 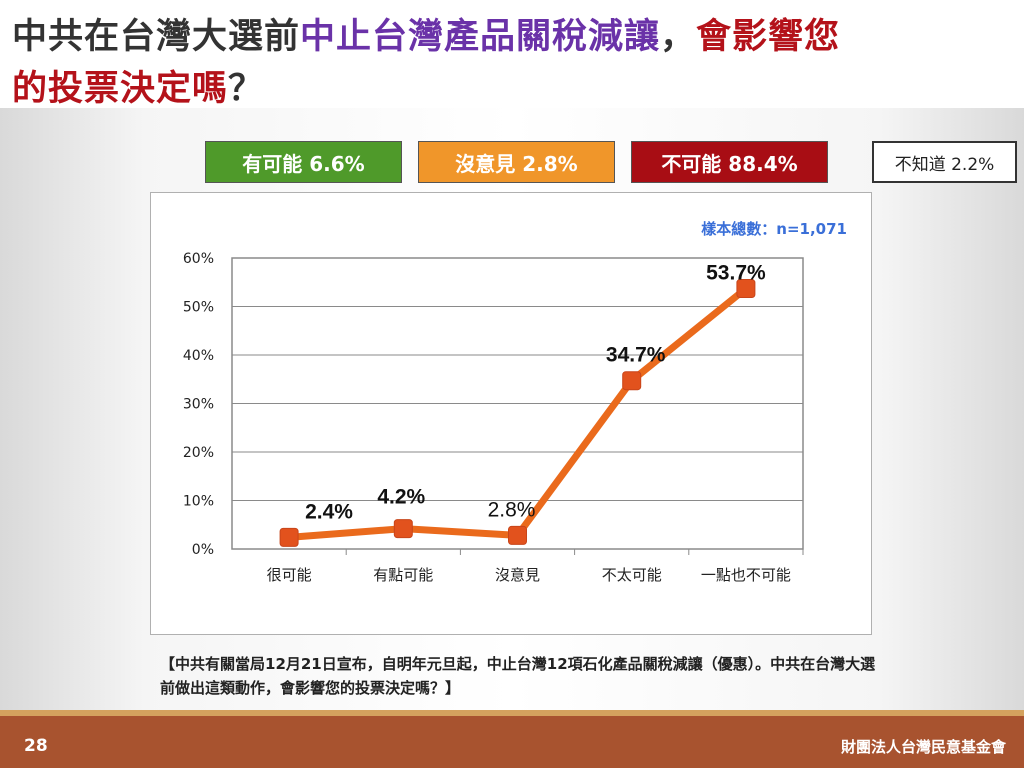 What do you see at coordinates (768, 37) in the screenshot?
I see `title-seg: 會影響您` at bounding box center [768, 37].